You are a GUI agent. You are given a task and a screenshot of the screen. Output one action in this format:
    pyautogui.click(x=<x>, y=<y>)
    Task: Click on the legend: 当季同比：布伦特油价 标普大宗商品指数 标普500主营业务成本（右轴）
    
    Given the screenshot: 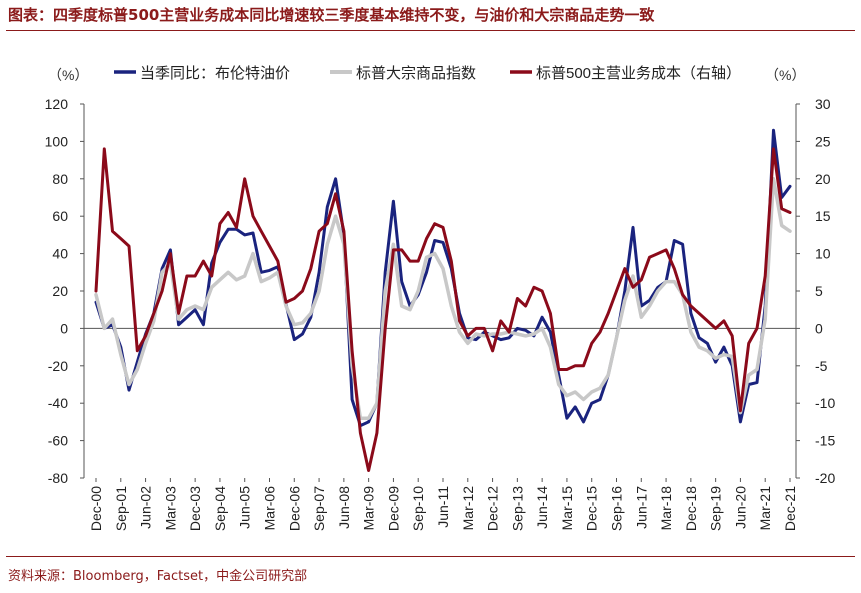 What is the action you would take?
    pyautogui.click(x=427, y=73)
    